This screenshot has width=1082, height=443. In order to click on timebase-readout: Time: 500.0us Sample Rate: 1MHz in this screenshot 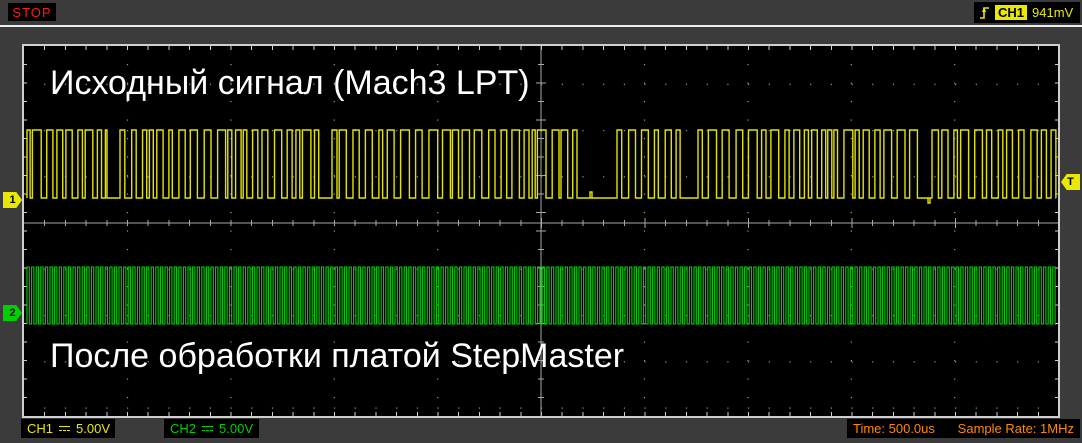, I will do `click(963, 428)`.